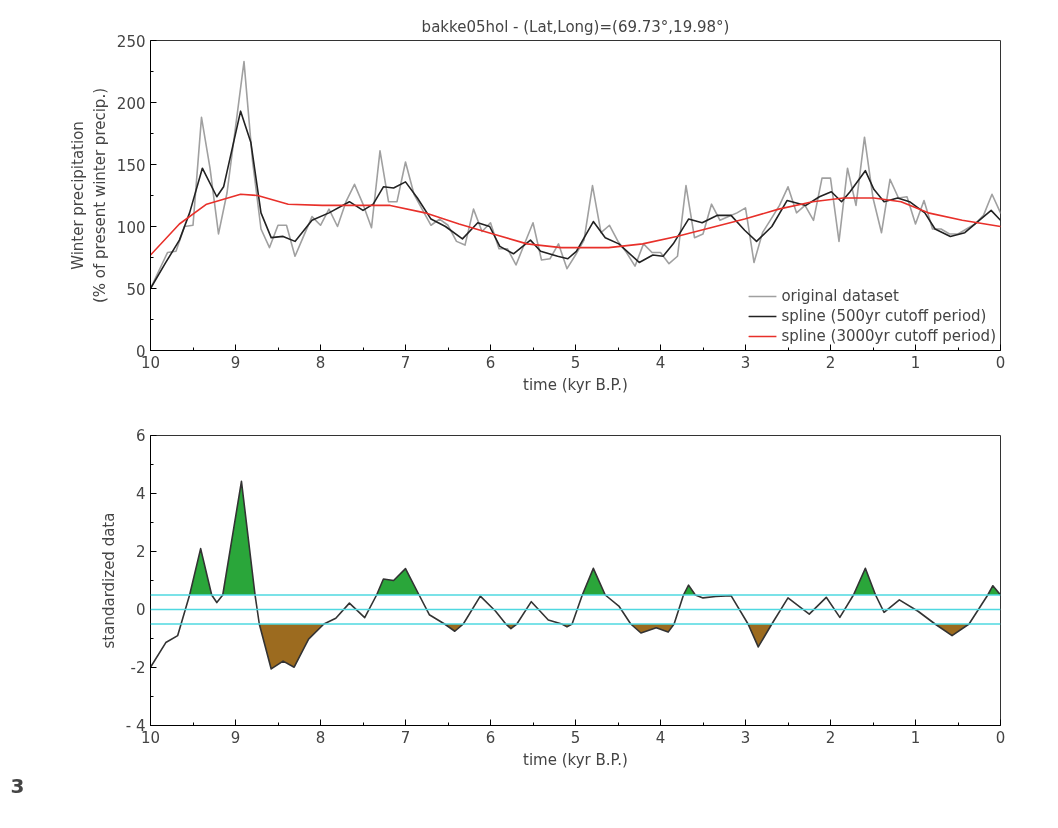 The height and width of the screenshot is (828, 1058). What do you see at coordinates (131, 103) in the screenshot?
I see `y-tick-label: 200` at bounding box center [131, 103].